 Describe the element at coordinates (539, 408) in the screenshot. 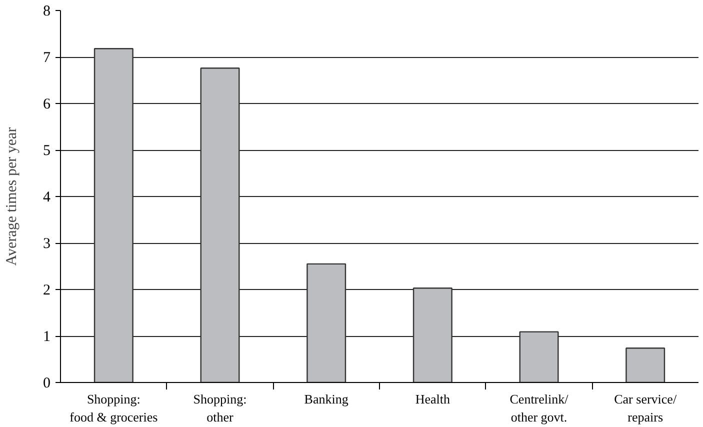

I see `x-tick-label: Centrelink/ other govt.` at that location.